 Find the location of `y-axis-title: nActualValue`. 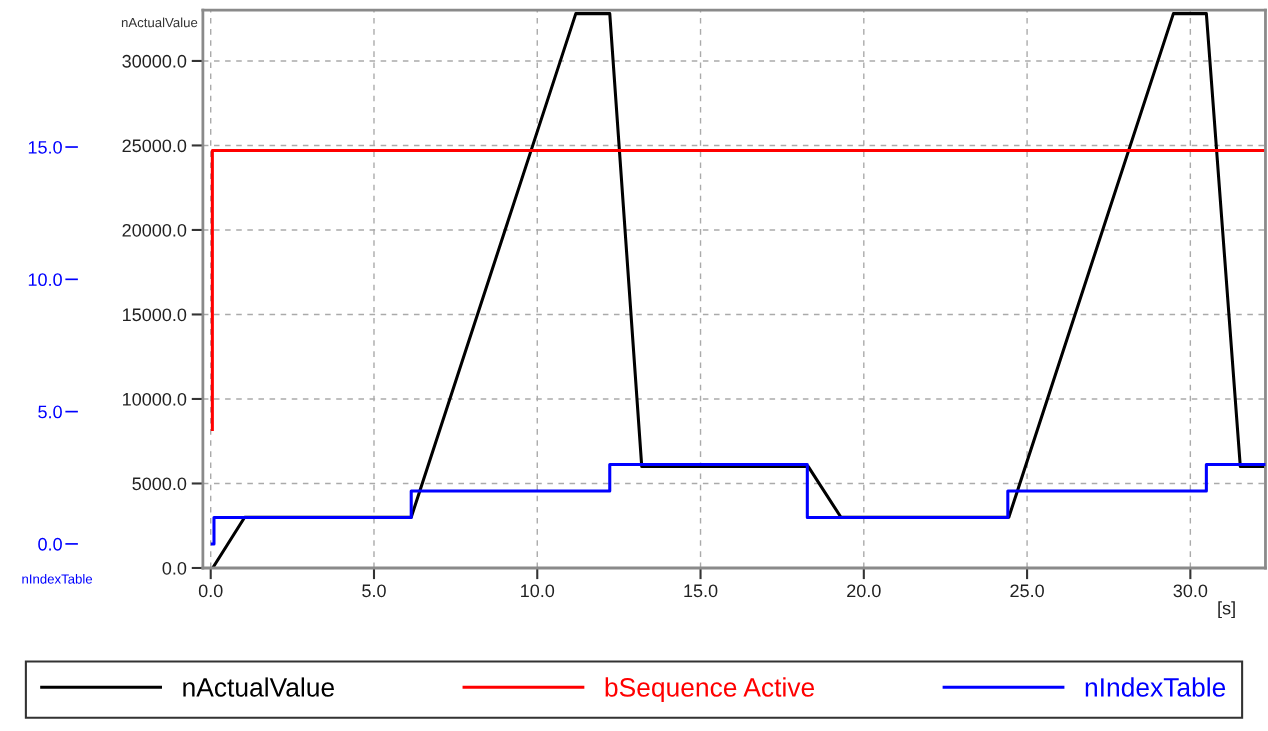

y-axis-title: nActualValue is located at coordinates (159, 22).